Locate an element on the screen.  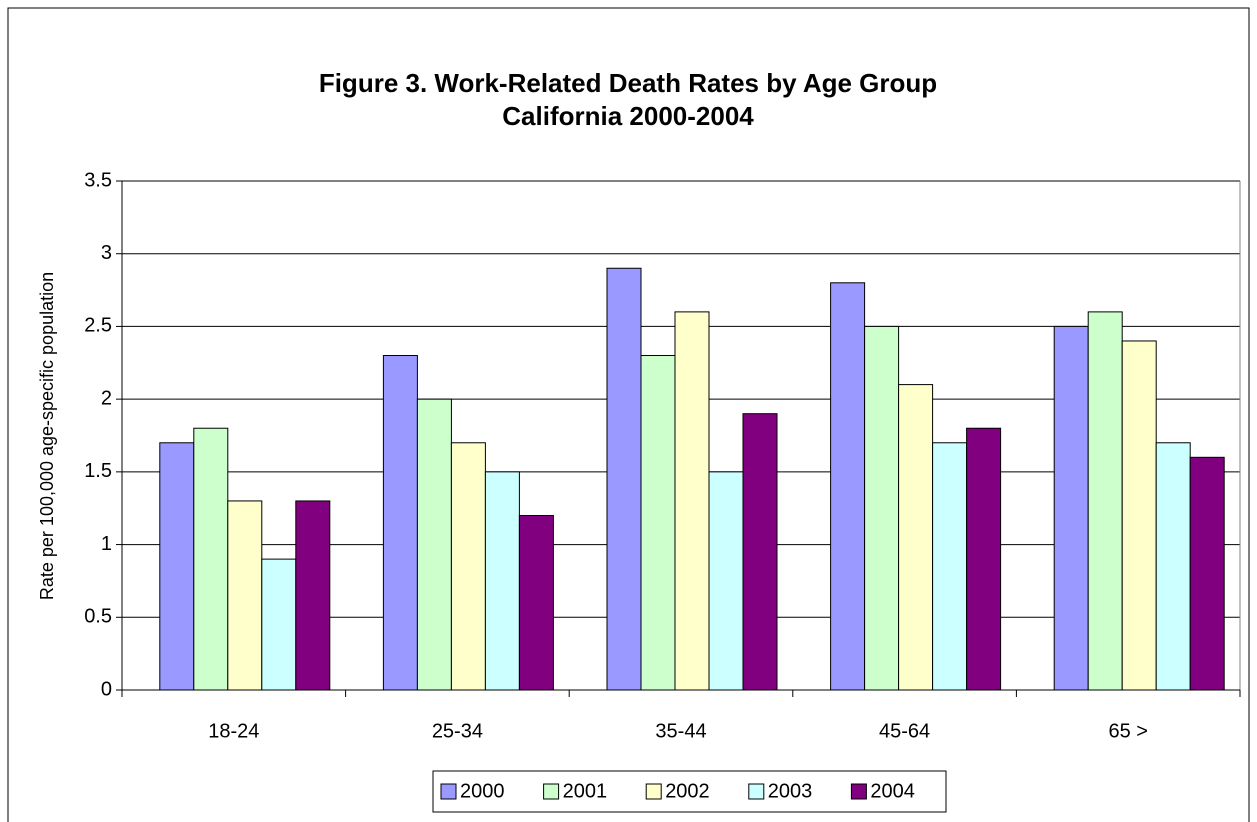
x-tick-label: 25-34 is located at coordinates (457, 731).